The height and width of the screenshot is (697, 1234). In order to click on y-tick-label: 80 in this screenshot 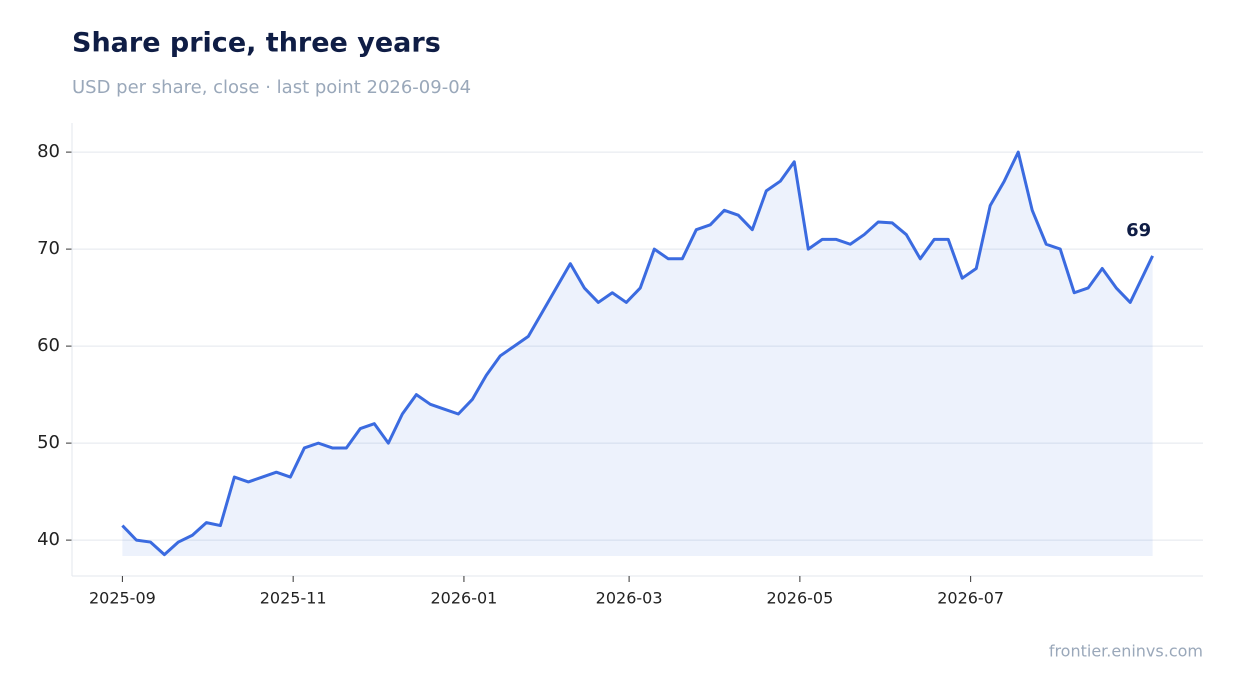, I will do `click(48, 151)`.